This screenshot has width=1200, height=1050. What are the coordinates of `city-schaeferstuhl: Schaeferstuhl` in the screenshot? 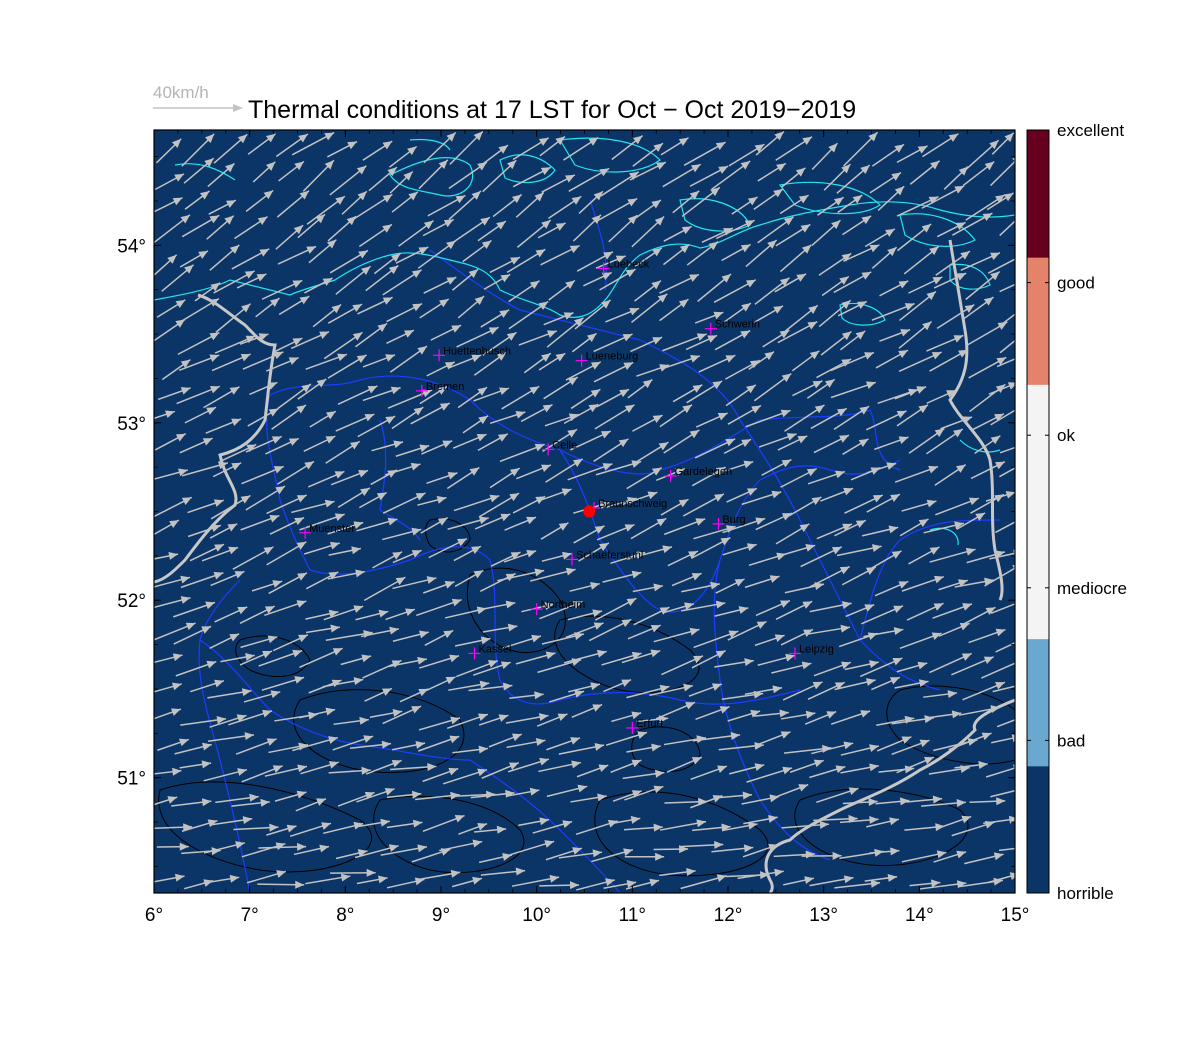 It's located at (604, 557).